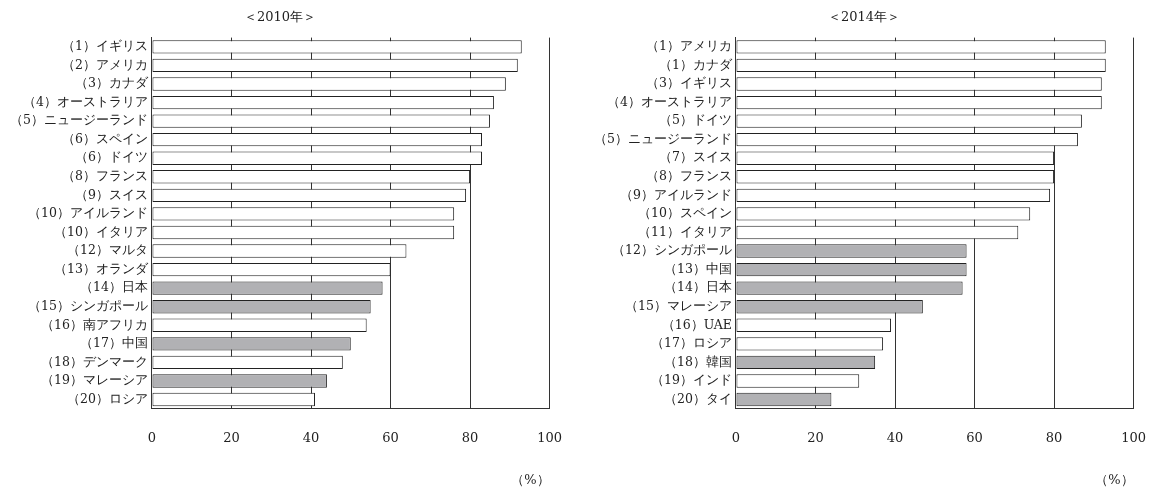 The image size is (1168, 494). I want to click on y-tick-label: （9）アイルランド, so click(676, 194).